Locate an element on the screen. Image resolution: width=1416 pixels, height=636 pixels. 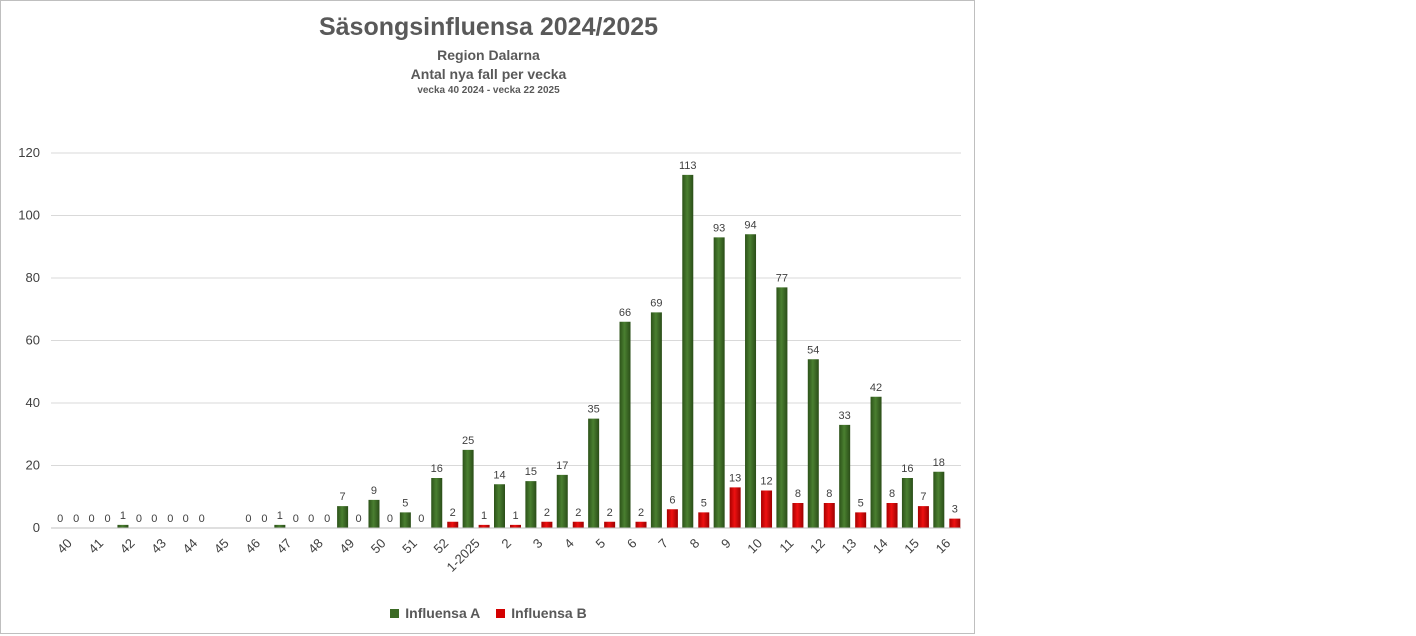
legend-swatch-a is located at coordinates (395, 613).